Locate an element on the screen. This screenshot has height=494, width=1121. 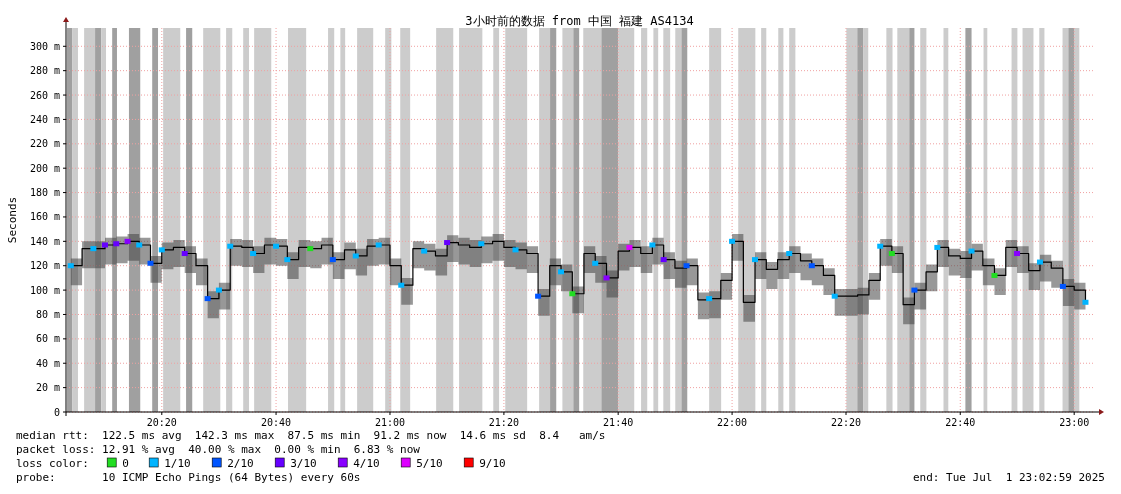
text: end: Tue Jul 1 23:02:59 2025 is located at coordinates (1008, 477).